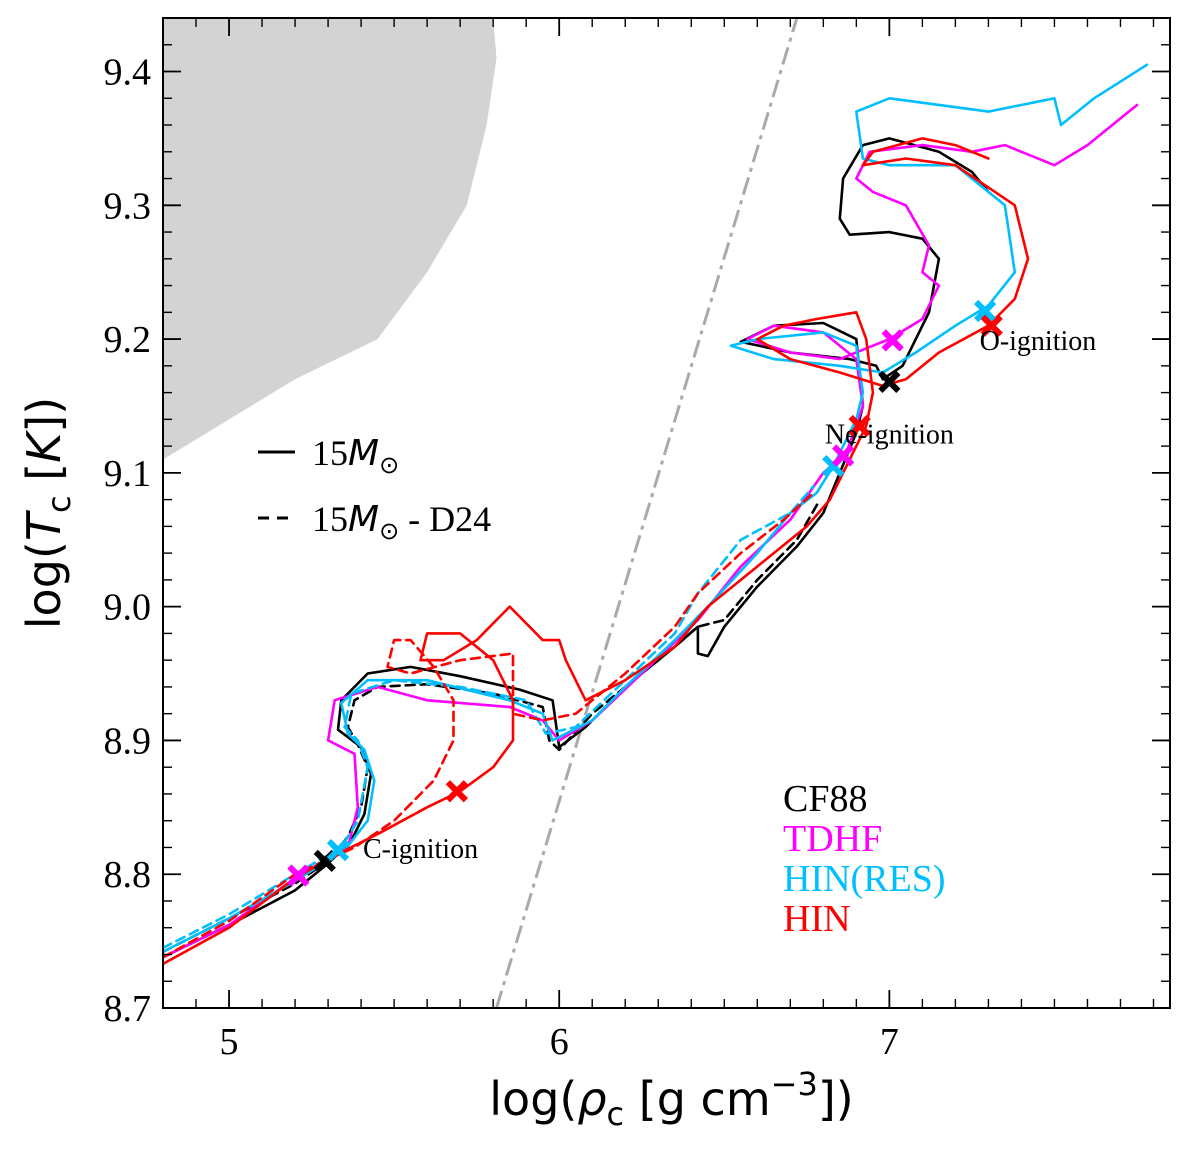  Describe the element at coordinates (559, 1042) in the screenshot. I see `x-tick-label: 6` at that location.